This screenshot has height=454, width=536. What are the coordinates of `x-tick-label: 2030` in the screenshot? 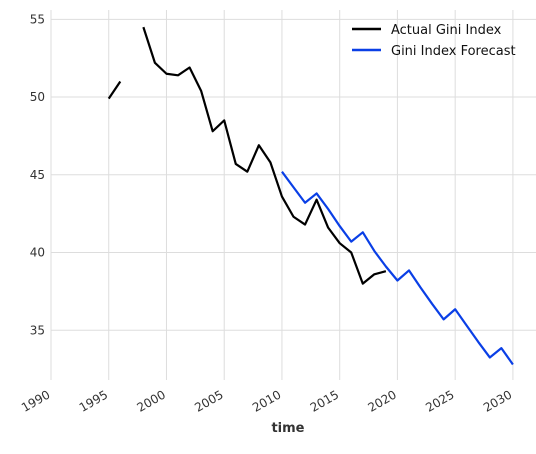 It's located at (497, 400).